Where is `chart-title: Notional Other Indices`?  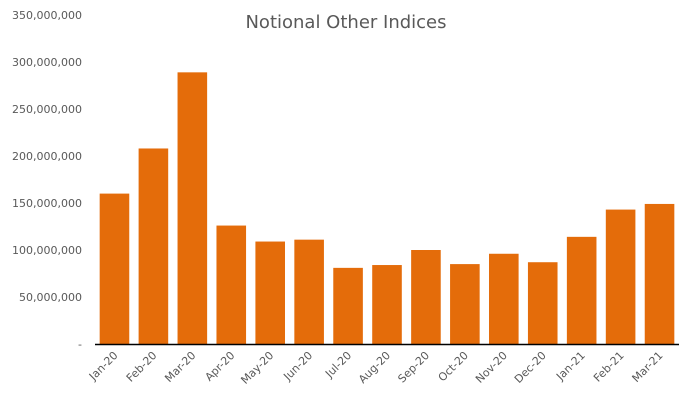 chart-title: Notional Other Indices is located at coordinates (345, 22).